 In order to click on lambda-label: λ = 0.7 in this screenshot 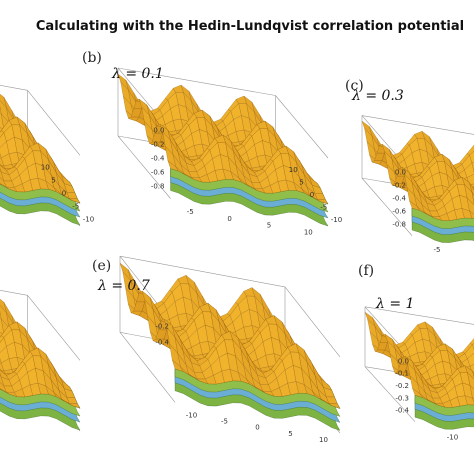, I will do `click(123, 286)`.